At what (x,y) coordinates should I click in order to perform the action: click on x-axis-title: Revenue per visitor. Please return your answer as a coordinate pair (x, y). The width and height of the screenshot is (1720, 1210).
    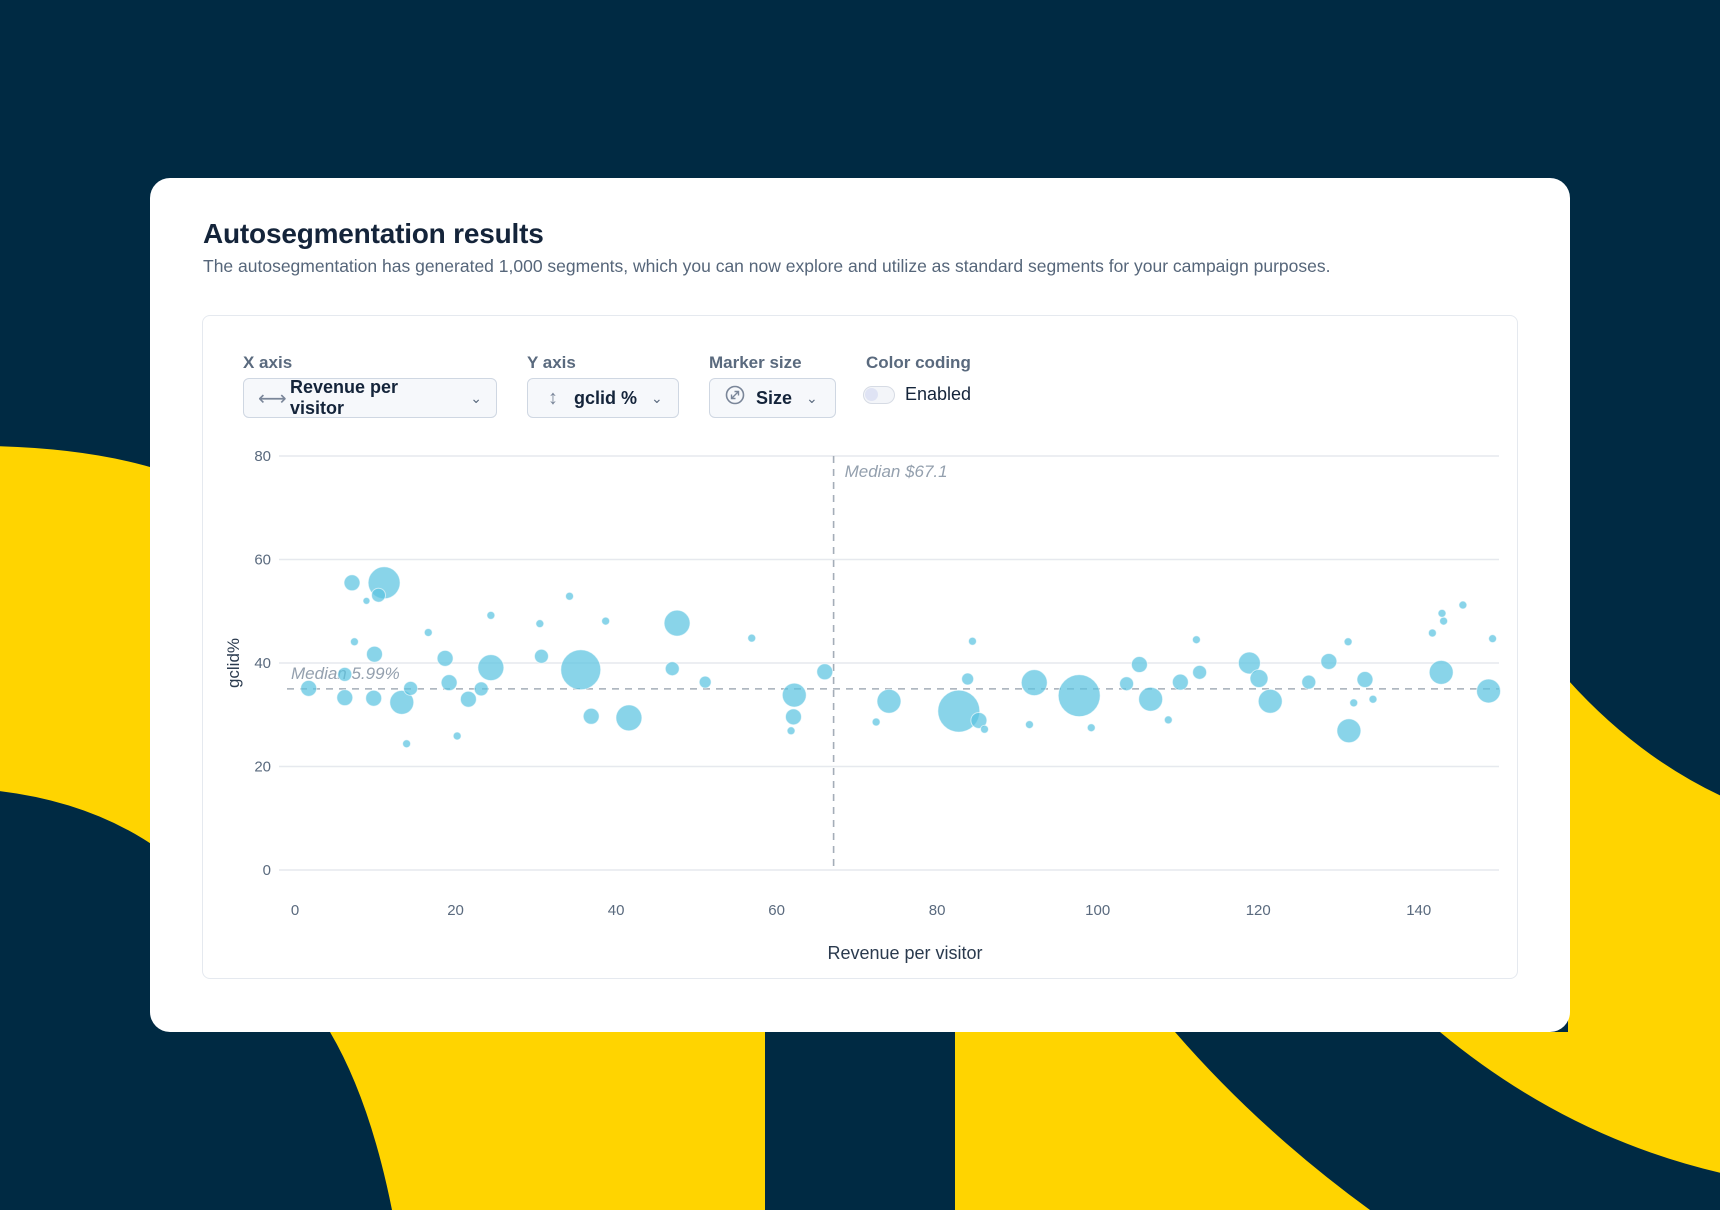
    Looking at the image, I should click on (904, 953).